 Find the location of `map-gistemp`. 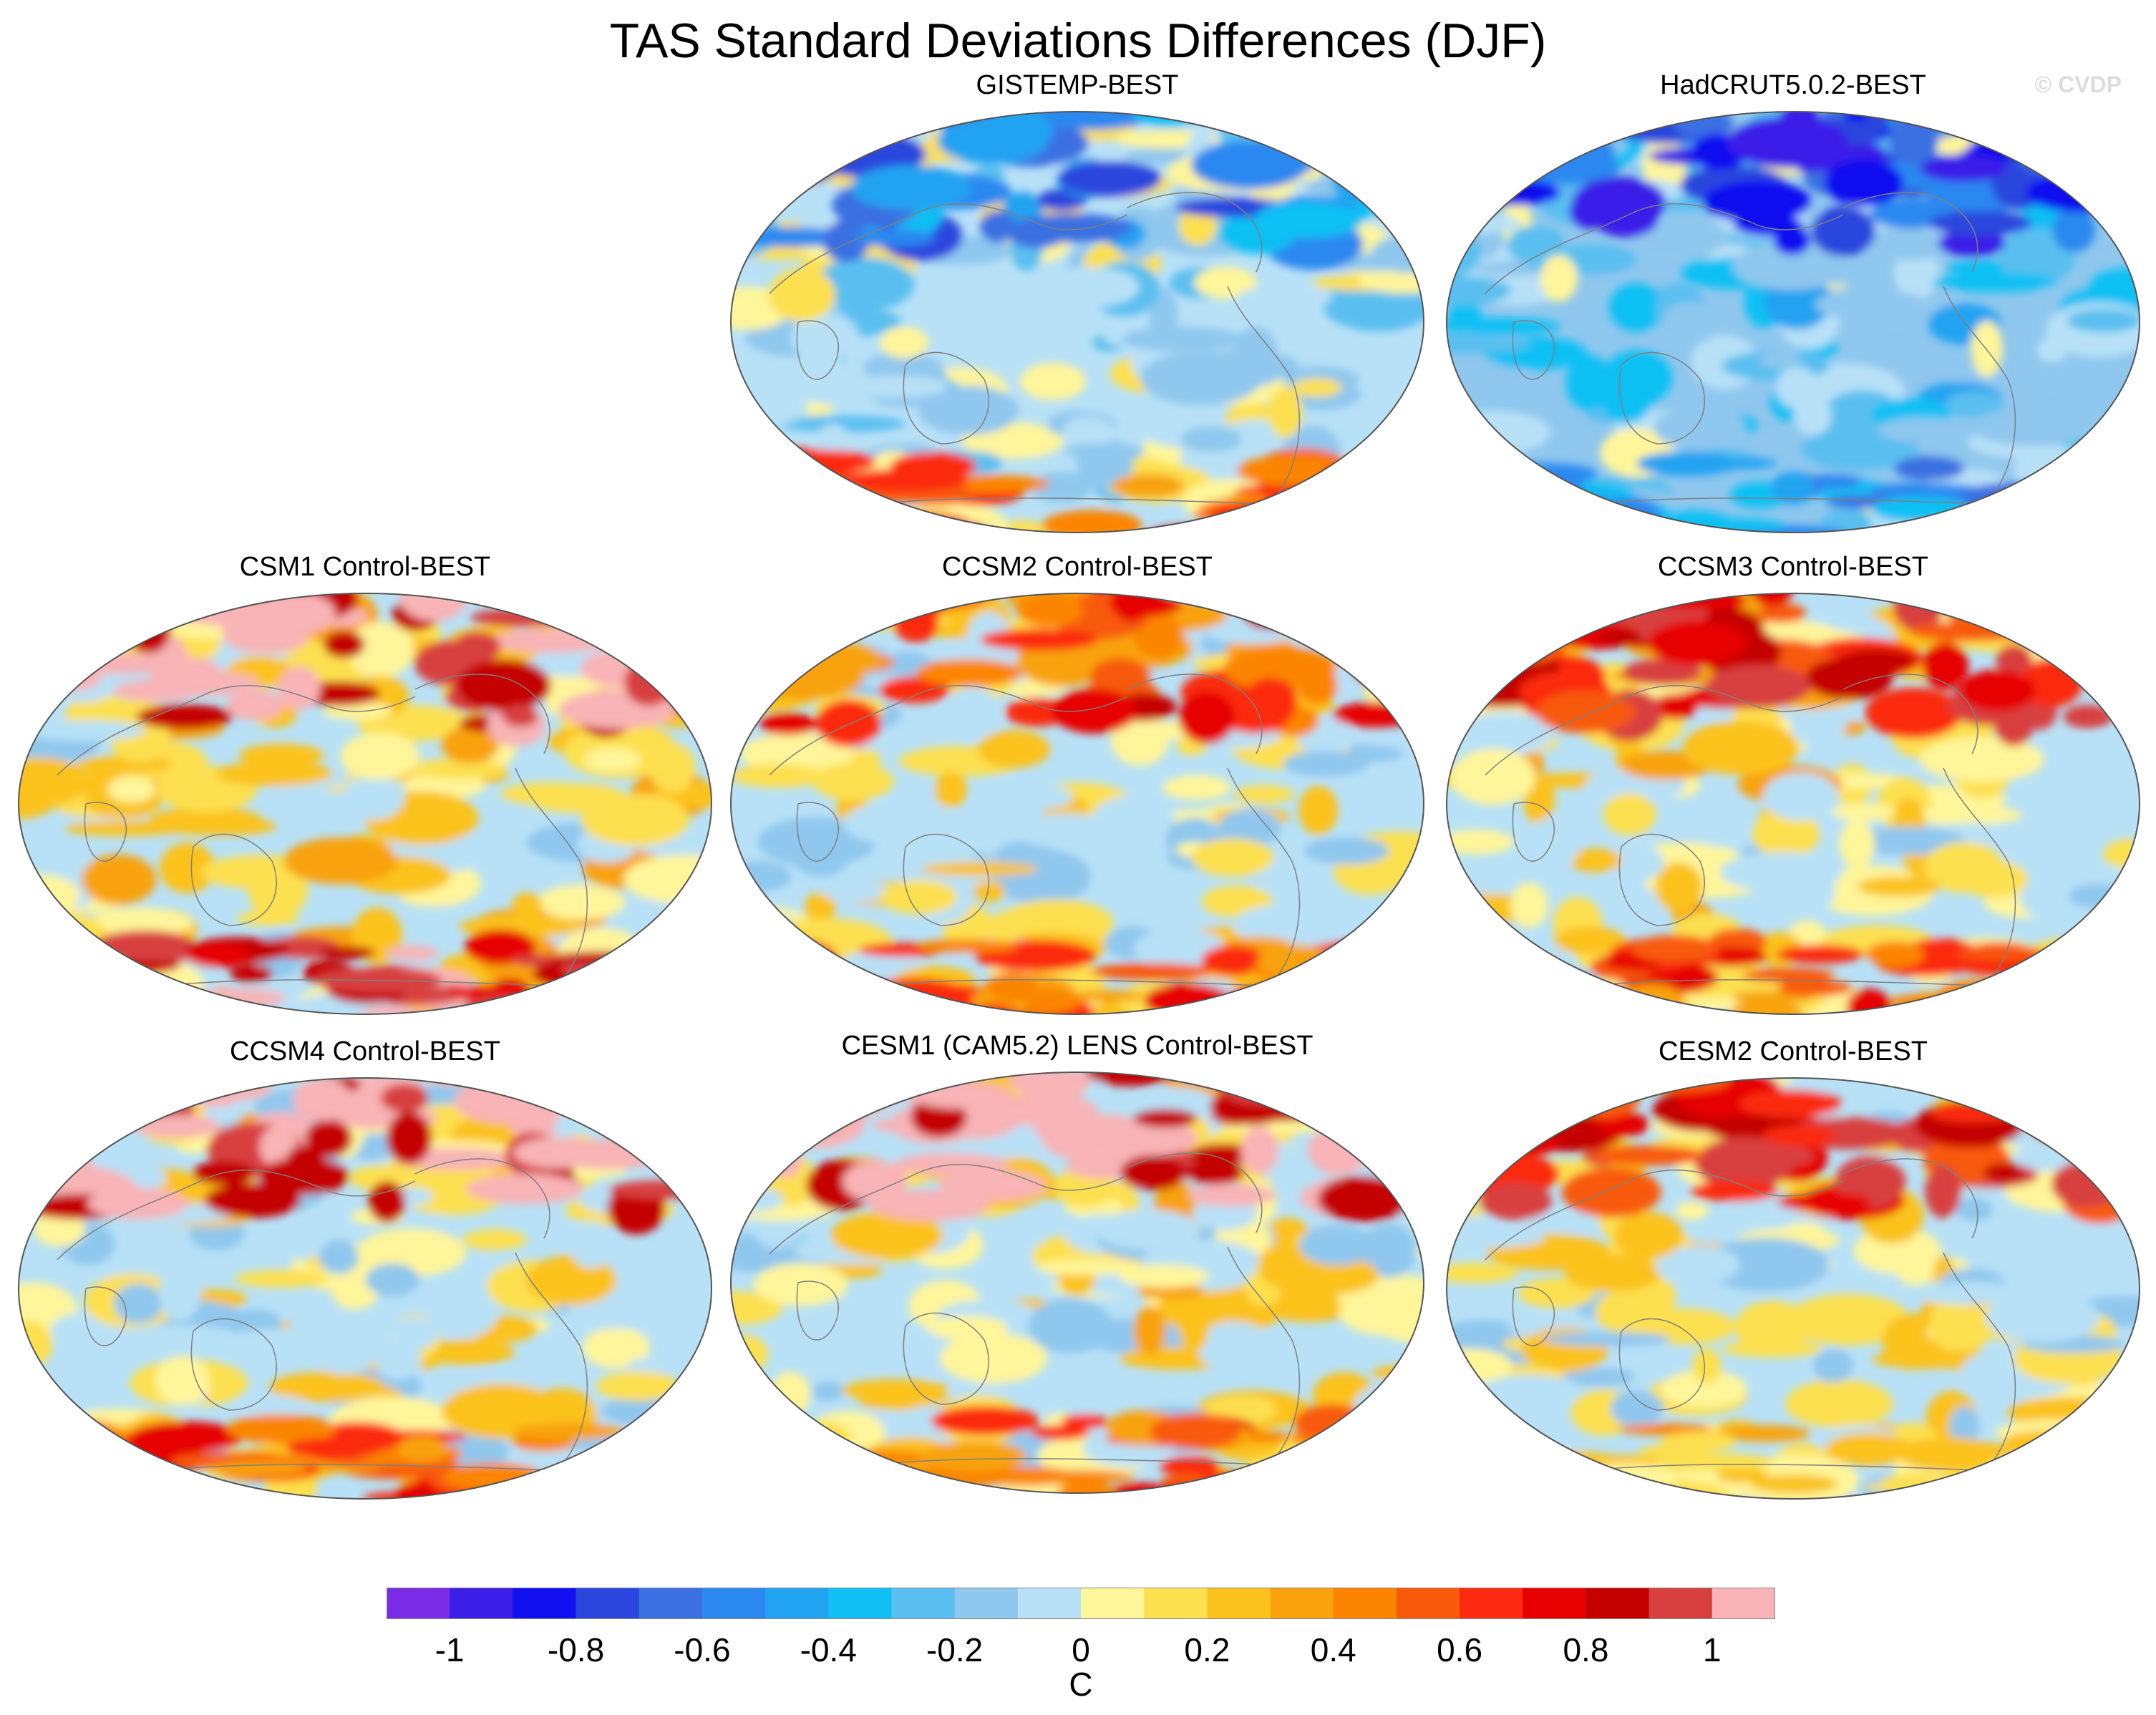

map-gistemp is located at coordinates (1077, 322).